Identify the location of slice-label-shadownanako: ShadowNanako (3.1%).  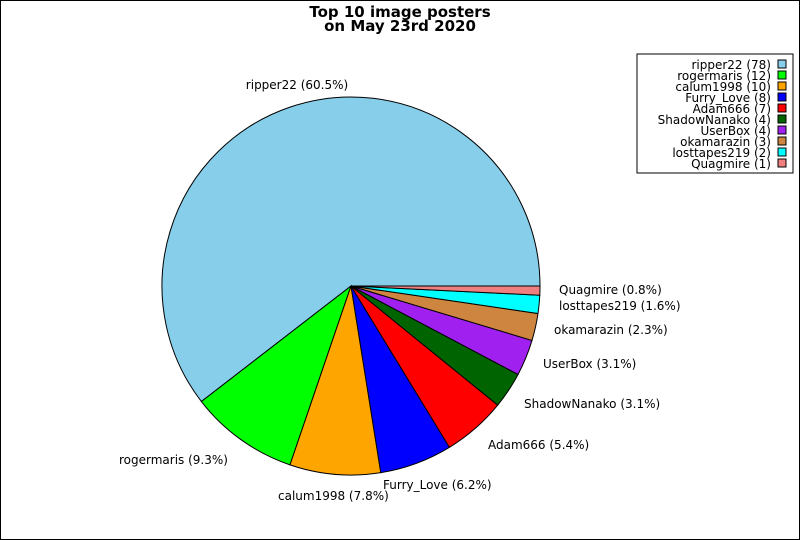
(592, 404).